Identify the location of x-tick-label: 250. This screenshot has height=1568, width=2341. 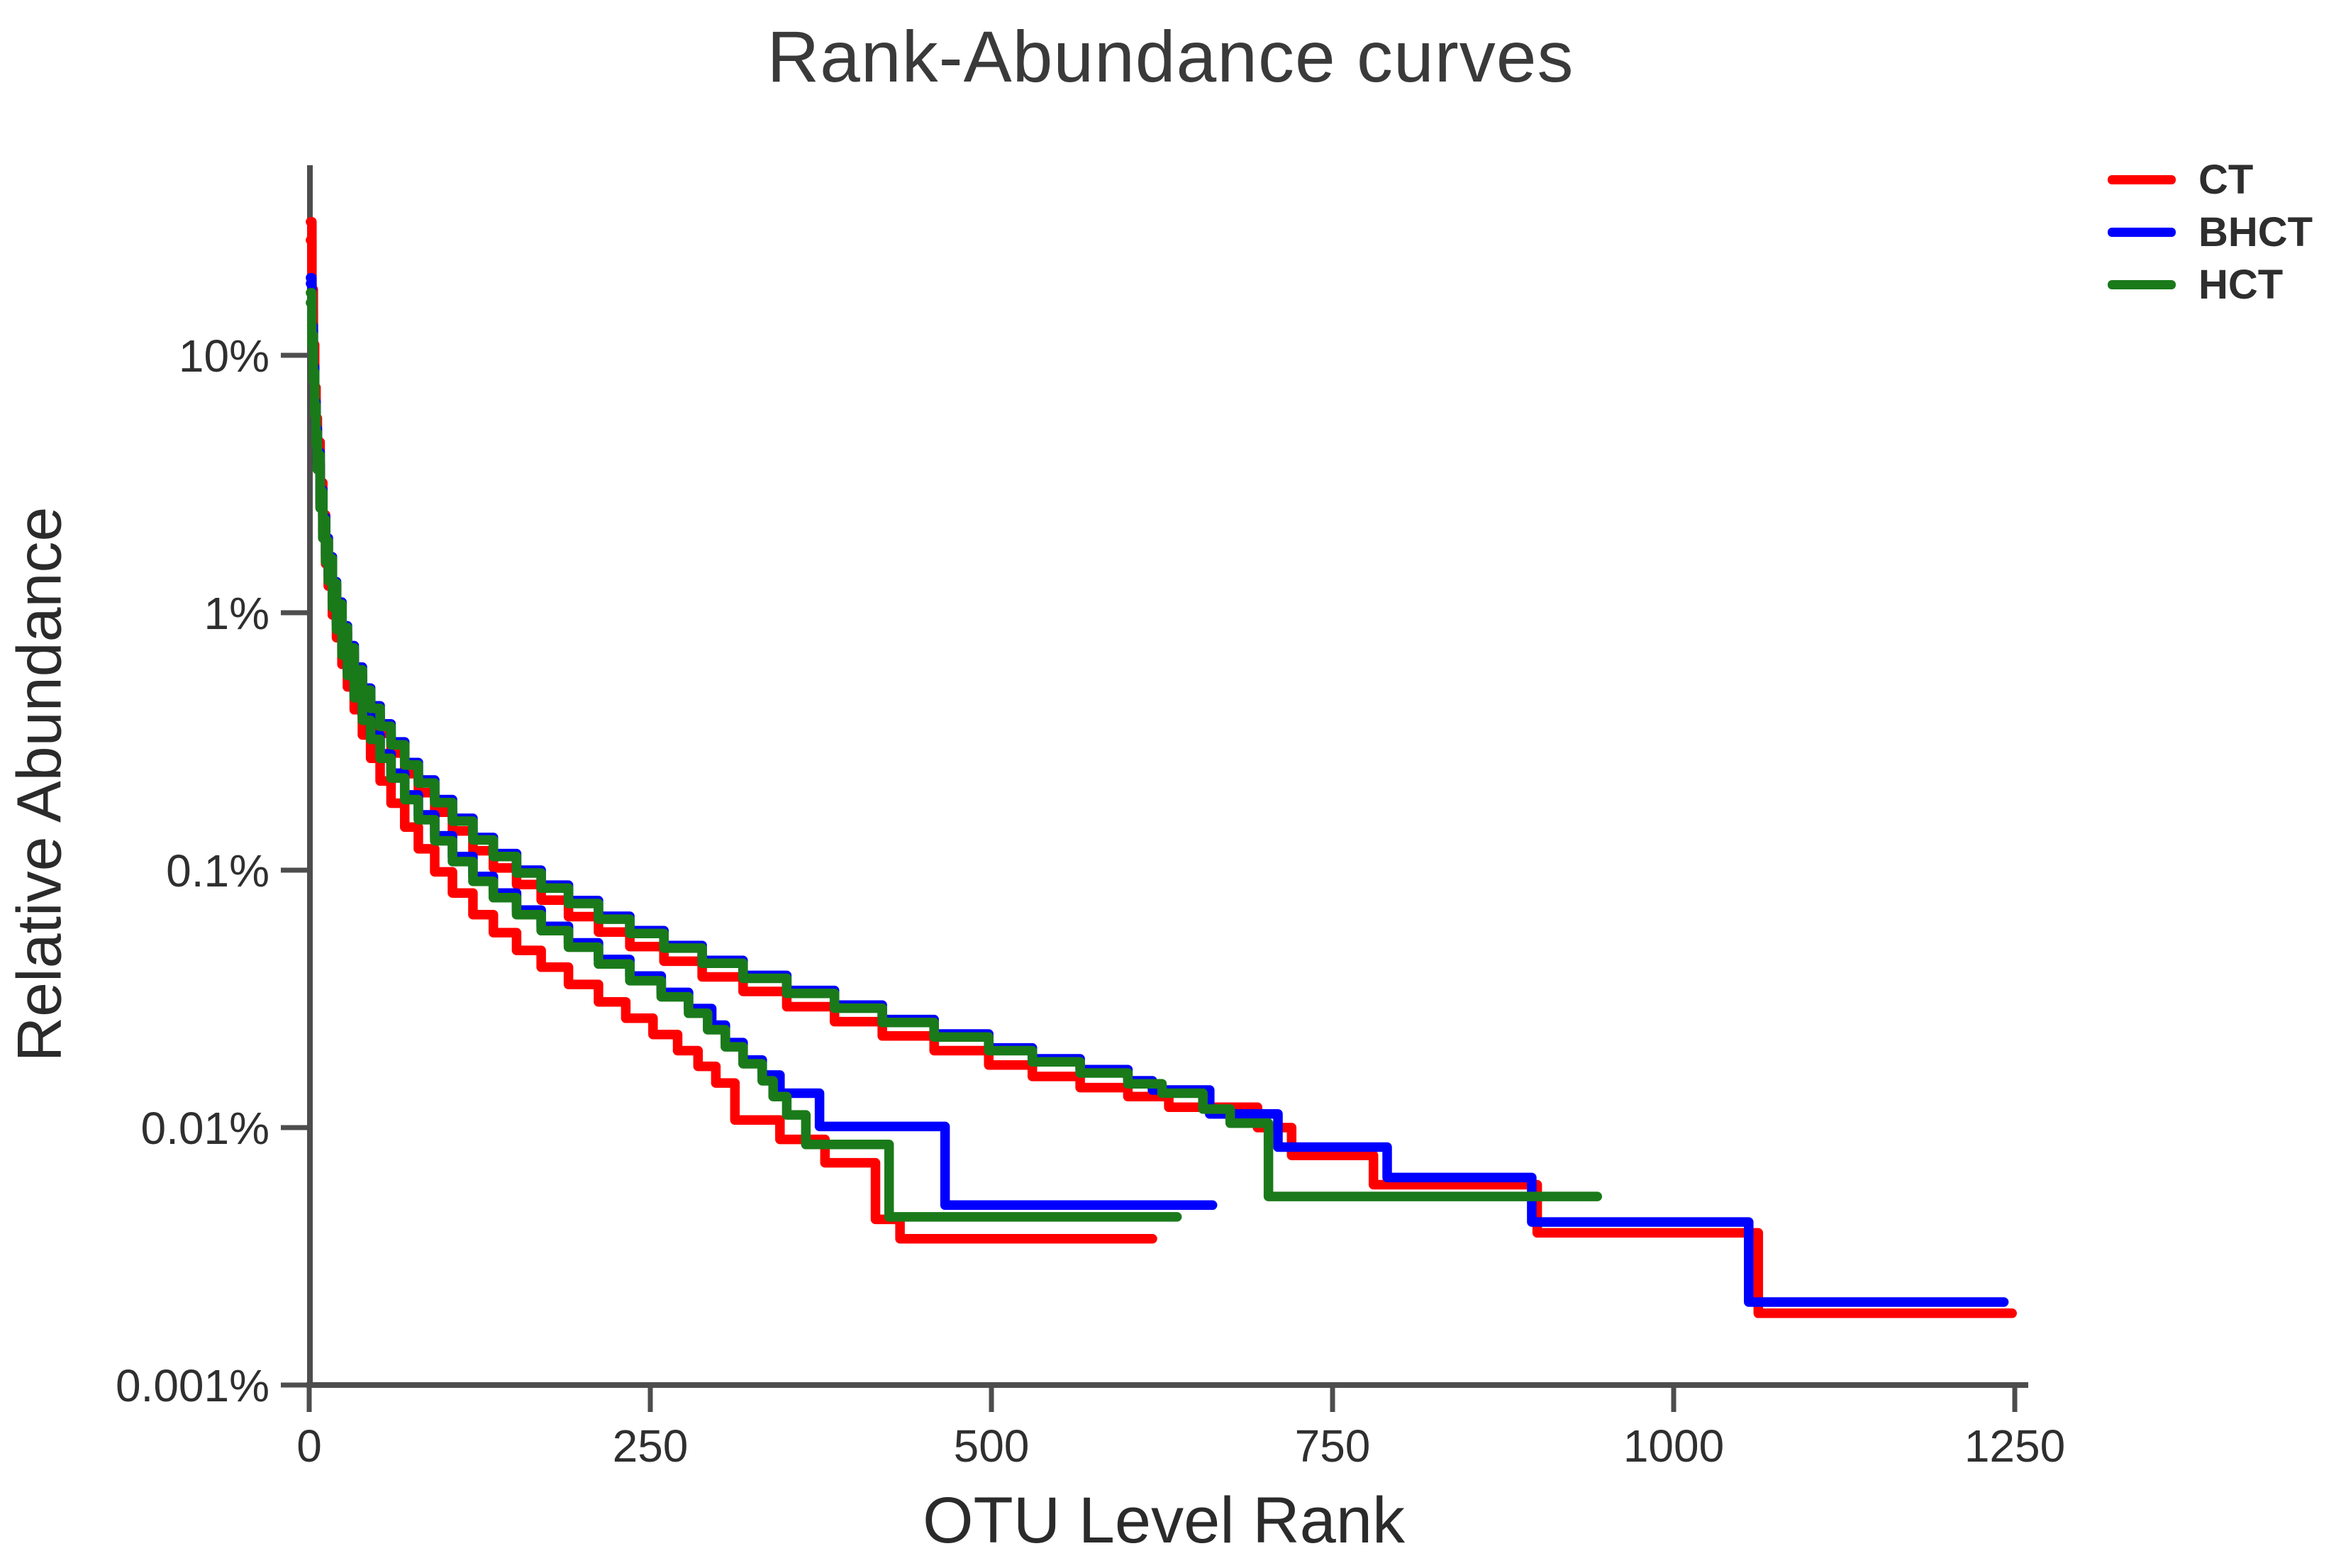
(651, 1446).